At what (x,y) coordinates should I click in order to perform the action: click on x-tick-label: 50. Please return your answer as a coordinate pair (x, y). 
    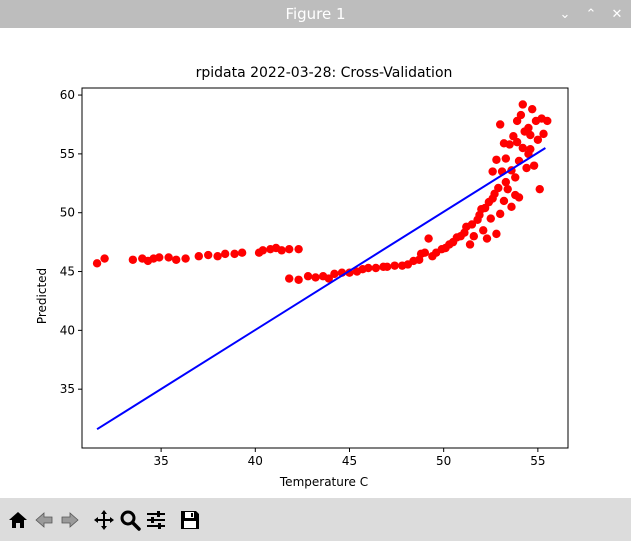
    Looking at the image, I should click on (443, 461).